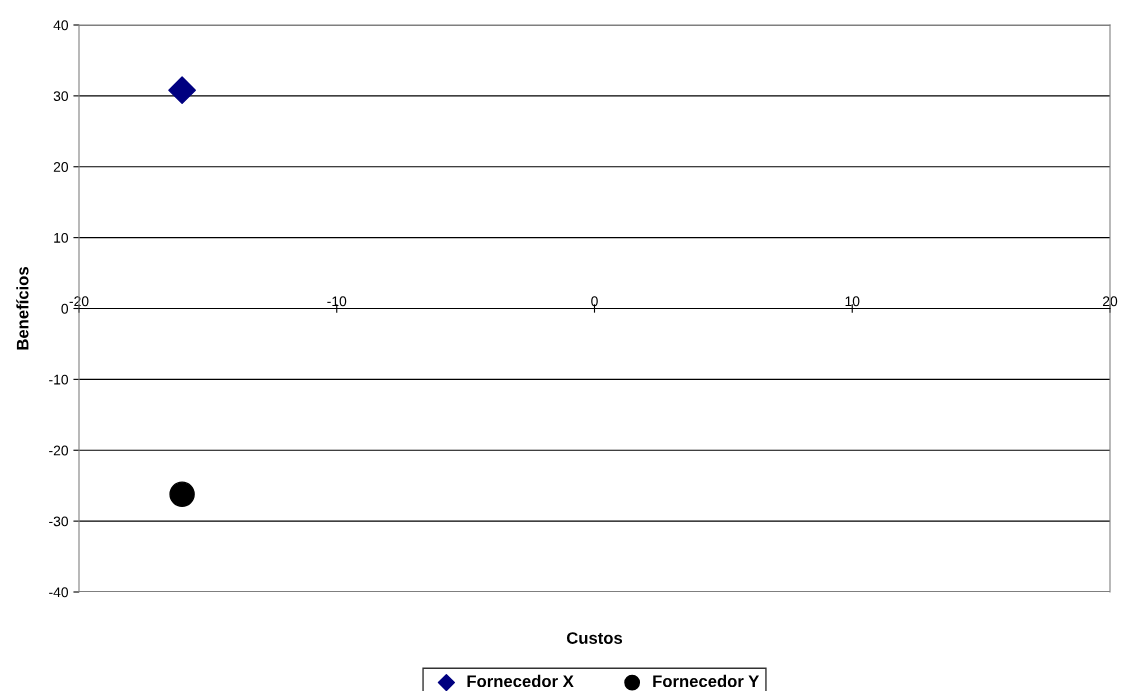  Describe the element at coordinates (59, 450) in the screenshot. I see `y-tick-label: -20` at that location.